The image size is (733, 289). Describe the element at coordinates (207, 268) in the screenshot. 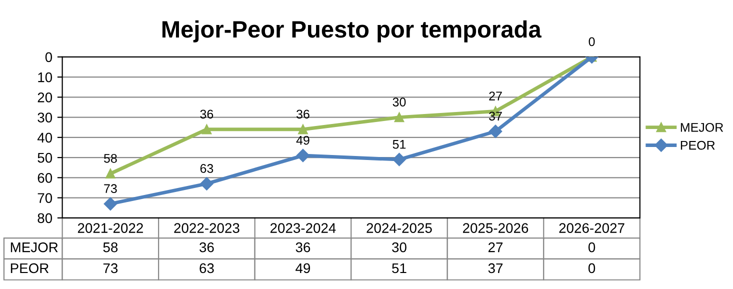

I see `data-label: 63` at that location.